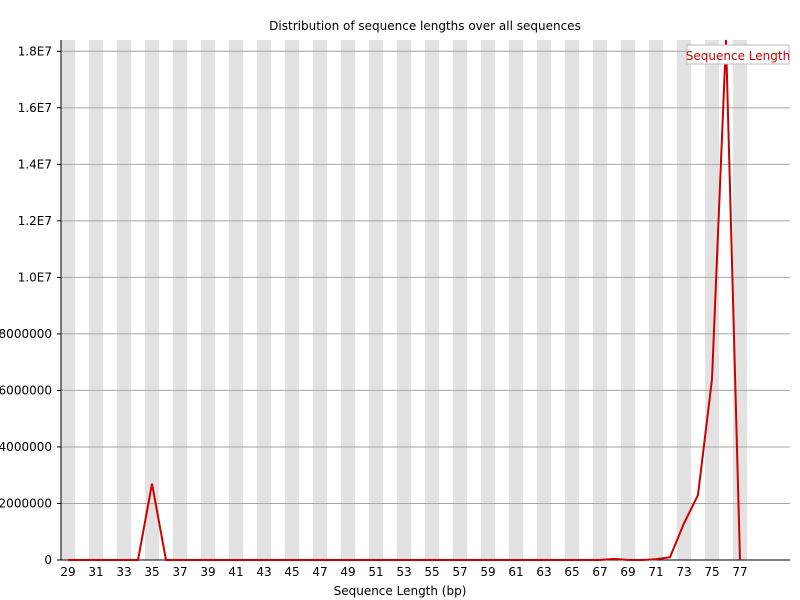 The image size is (800, 600). Describe the element at coordinates (179, 572) in the screenshot. I see `x-tick-label: 37` at that location.